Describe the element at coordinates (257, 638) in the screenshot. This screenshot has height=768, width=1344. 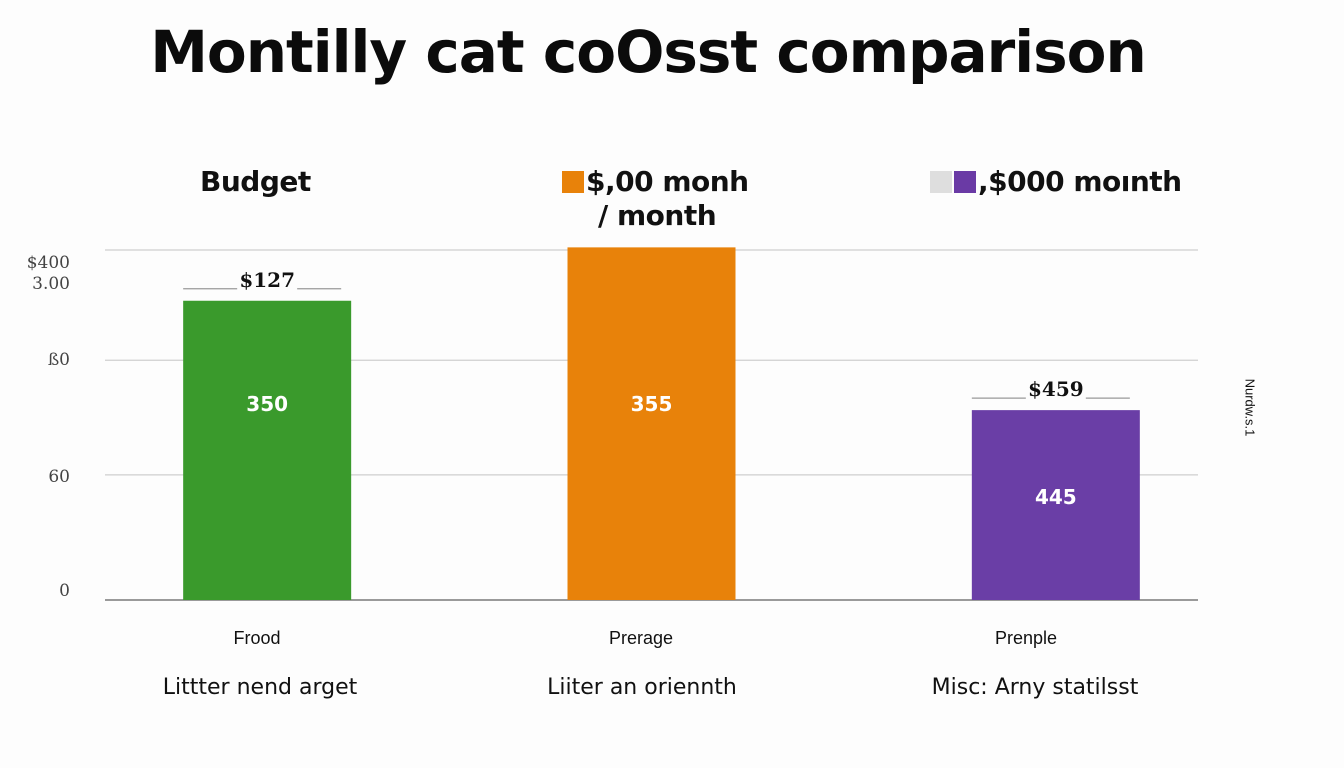
I see `x-category-label: Frood` at that location.